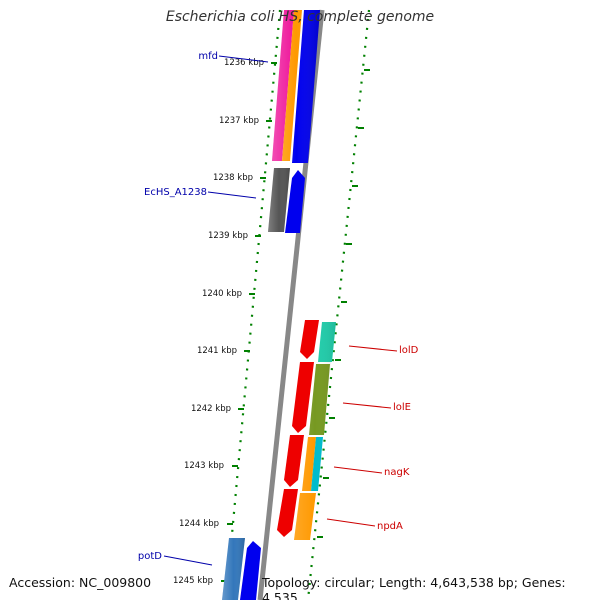 The height and width of the screenshot is (600, 600). I want to click on gene-label-echs-a1238: EcHS_A1238, so click(175, 192).